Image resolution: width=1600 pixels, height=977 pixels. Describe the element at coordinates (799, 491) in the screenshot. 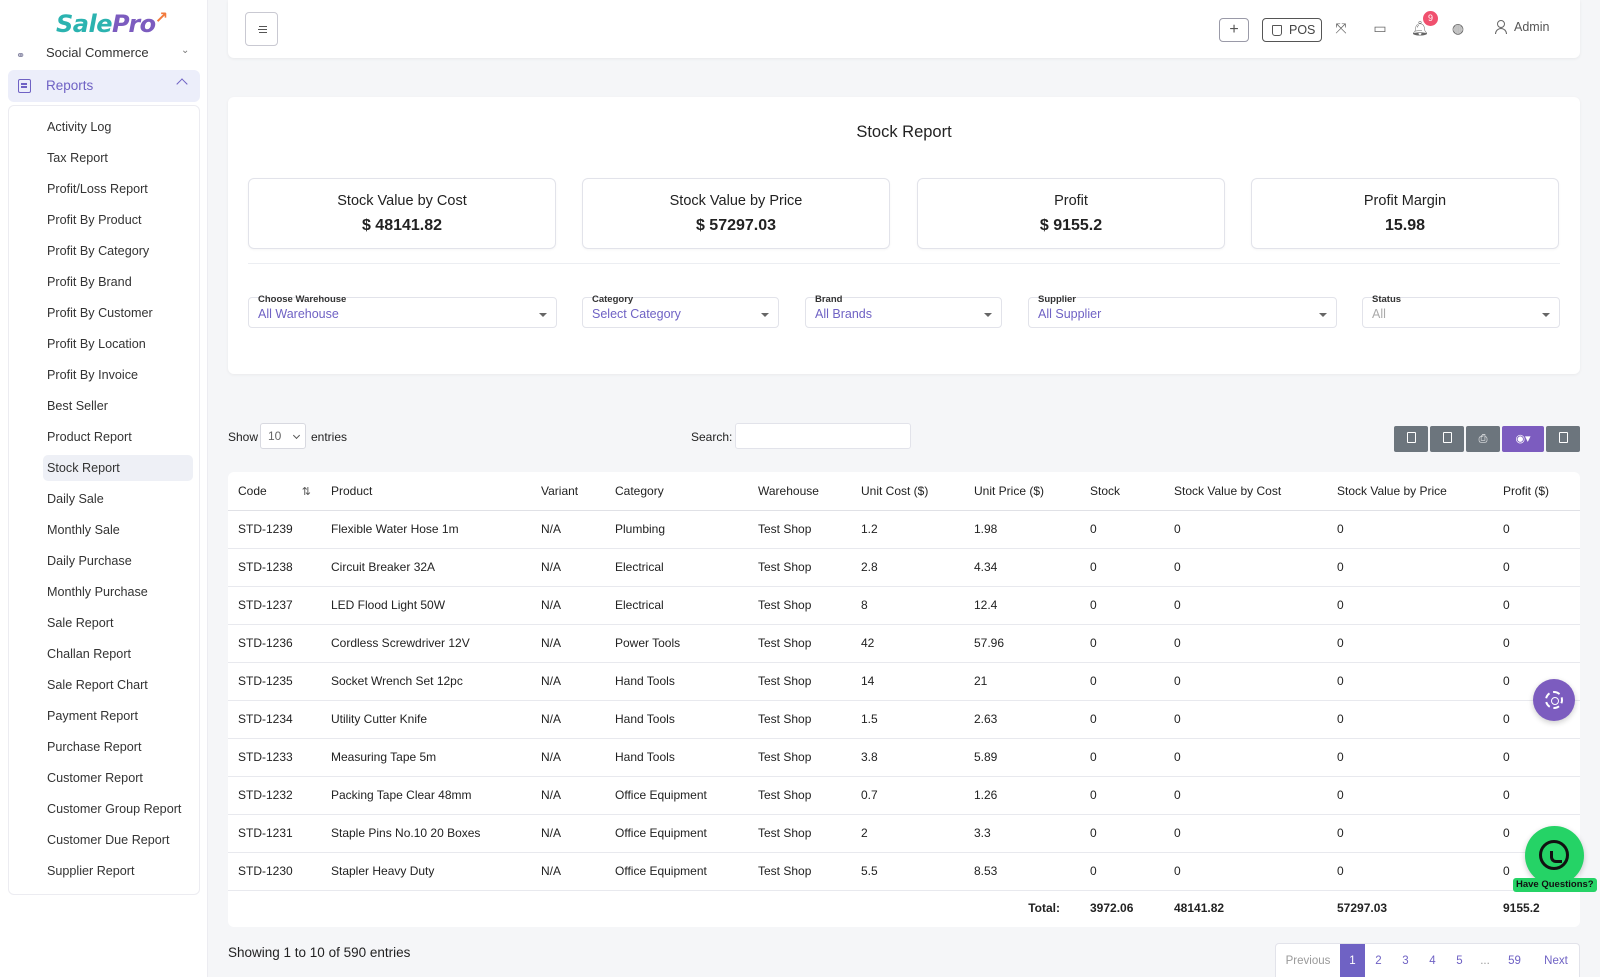

I see `column-header-warehouse: Warehouse` at that location.